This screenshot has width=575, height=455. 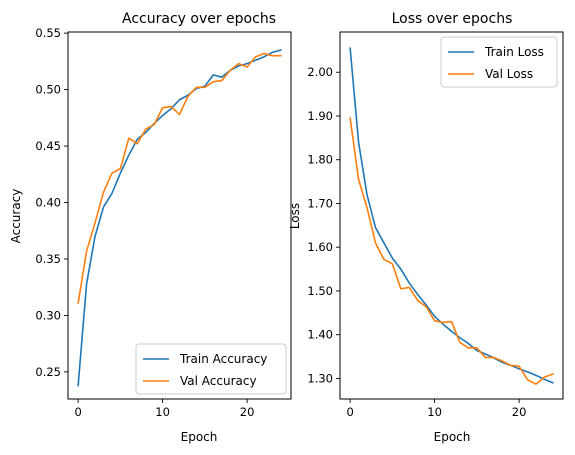 What do you see at coordinates (519, 412) in the screenshot?
I see `loss-x-tick-label: 20` at bounding box center [519, 412].